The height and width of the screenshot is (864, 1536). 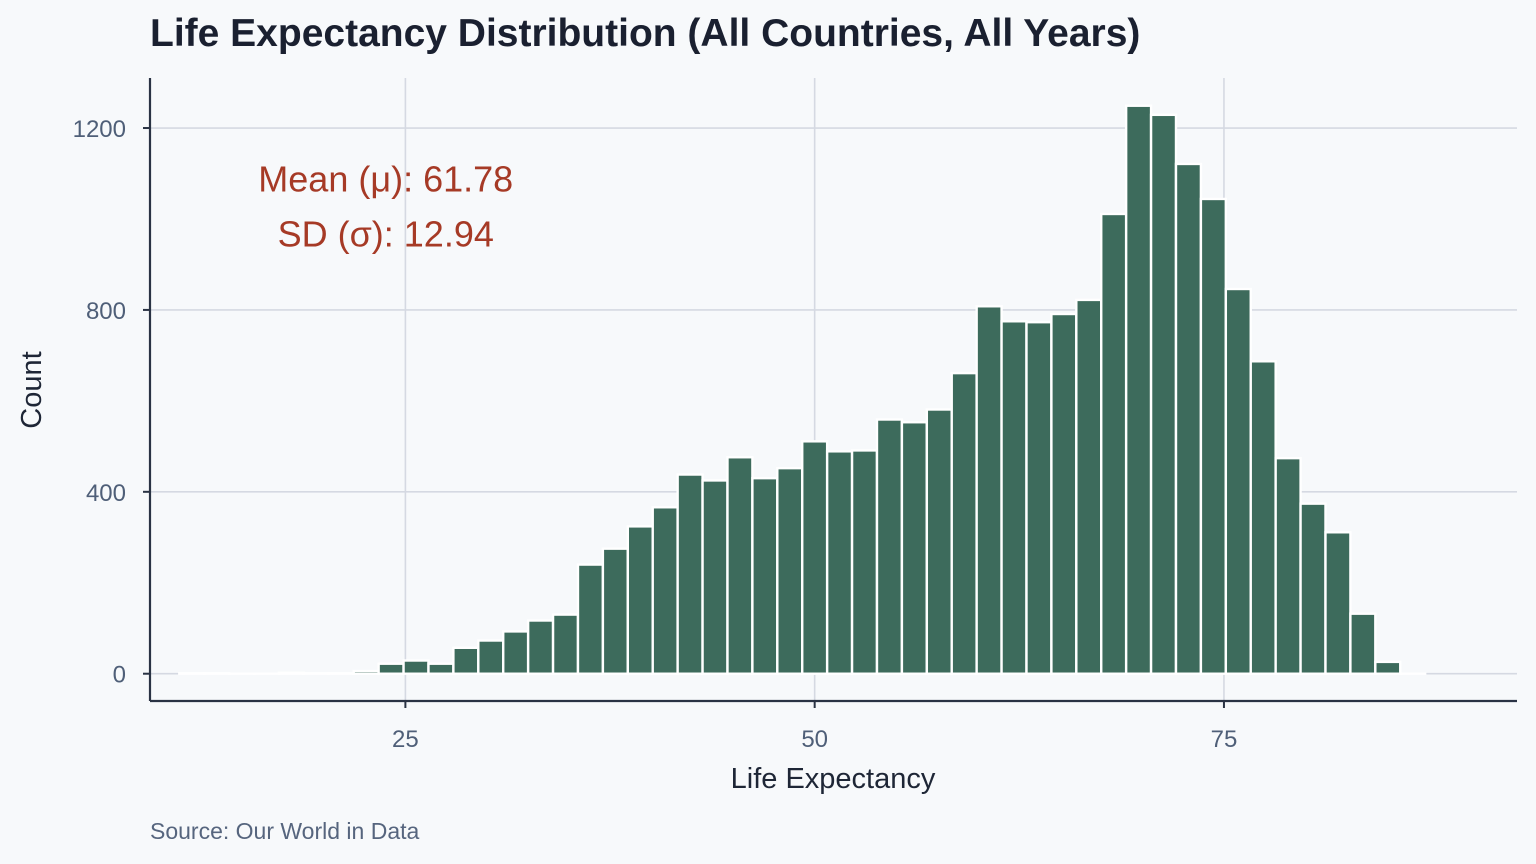 I want to click on x-tick-label: 25, so click(x=405, y=739).